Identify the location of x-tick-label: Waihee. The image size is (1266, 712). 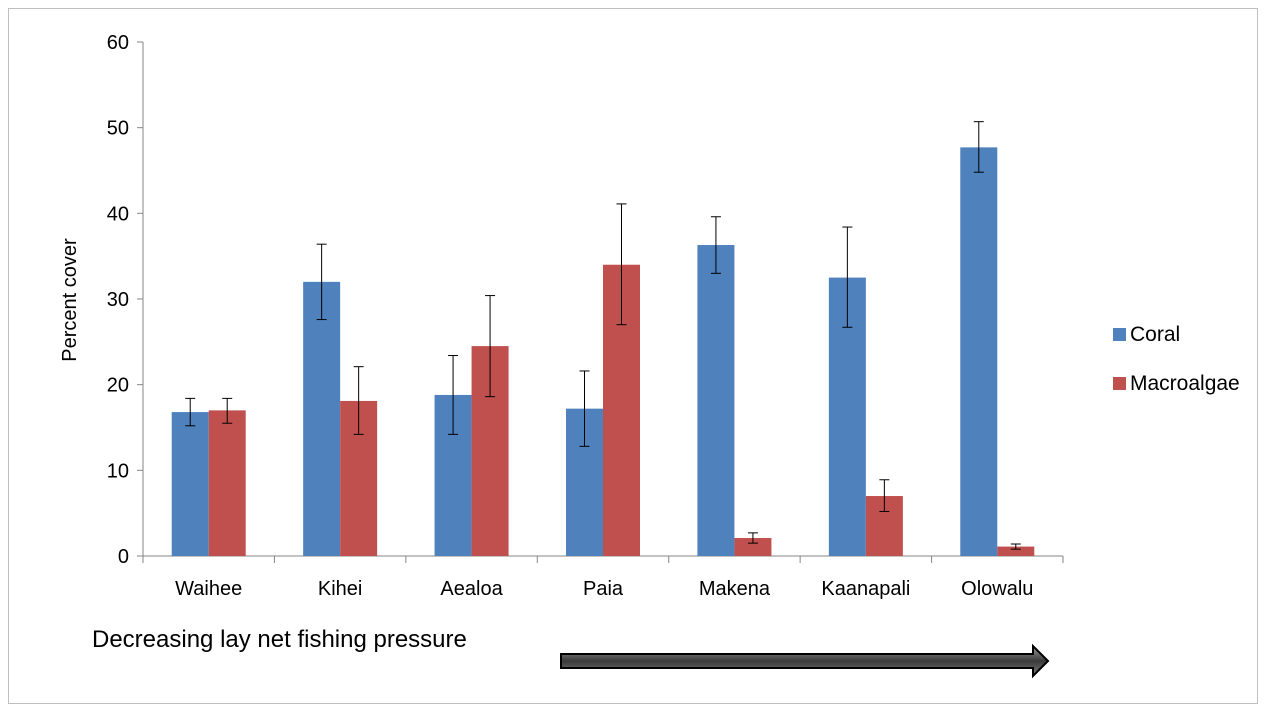
(208, 589).